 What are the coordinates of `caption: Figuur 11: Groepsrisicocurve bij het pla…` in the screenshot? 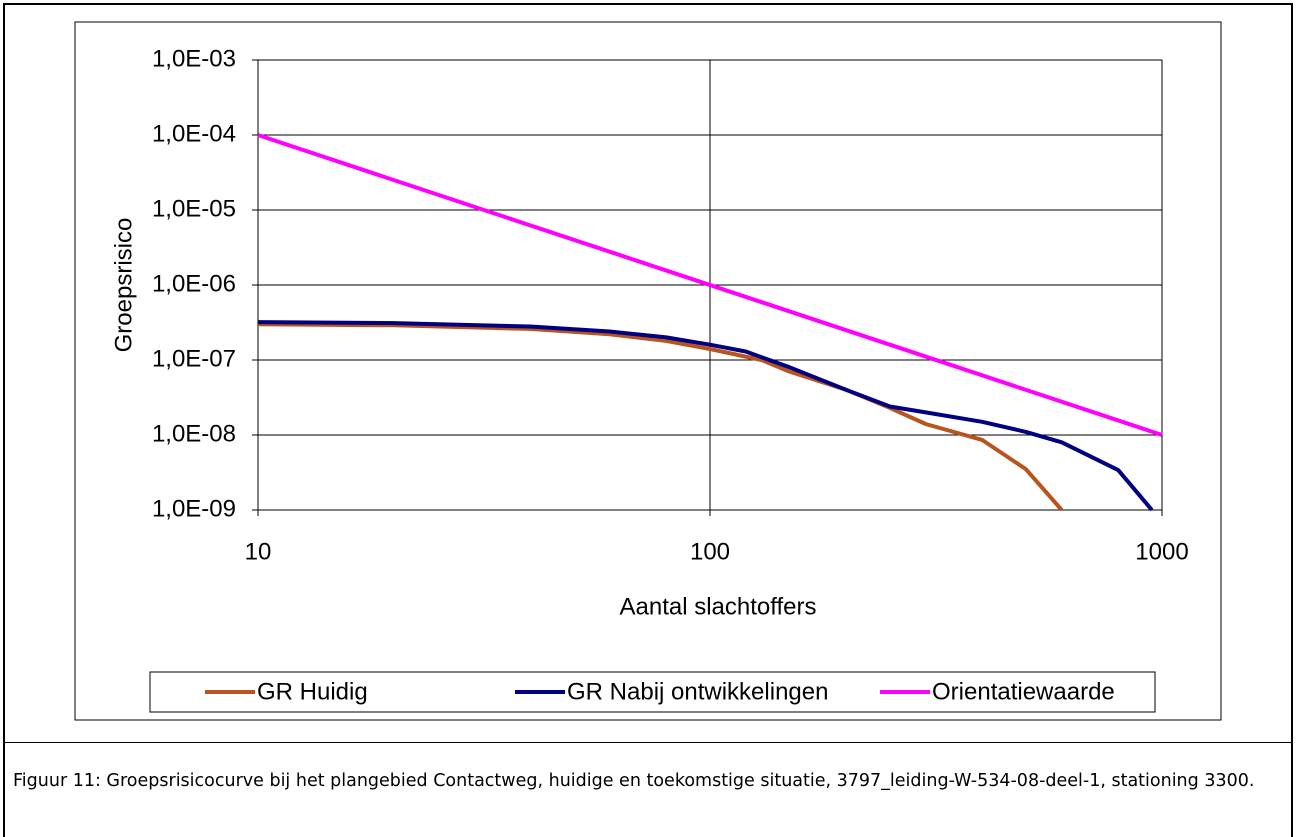 It's located at (648, 769).